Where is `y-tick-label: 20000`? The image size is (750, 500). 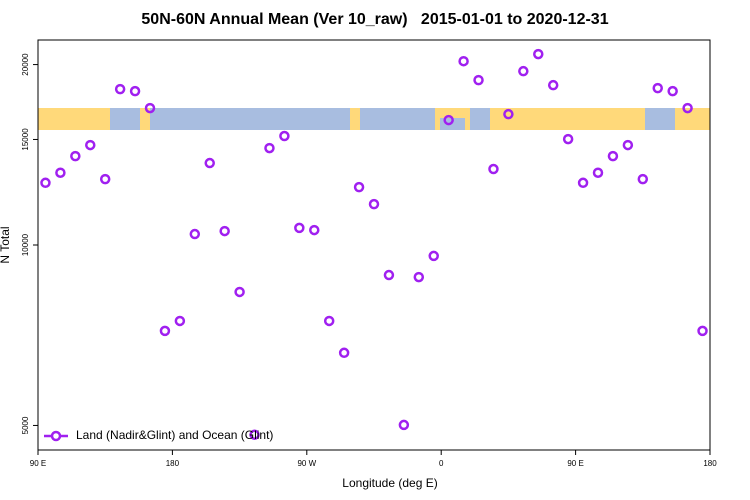
y-tick-label: 20000 is located at coordinates (25, 64).